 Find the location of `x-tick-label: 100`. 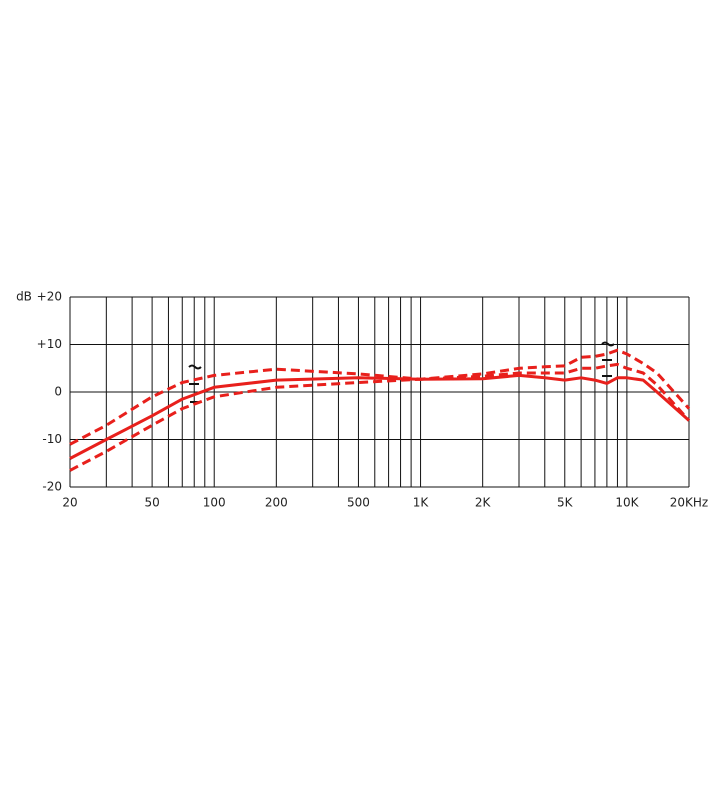

x-tick-label: 100 is located at coordinates (214, 503).